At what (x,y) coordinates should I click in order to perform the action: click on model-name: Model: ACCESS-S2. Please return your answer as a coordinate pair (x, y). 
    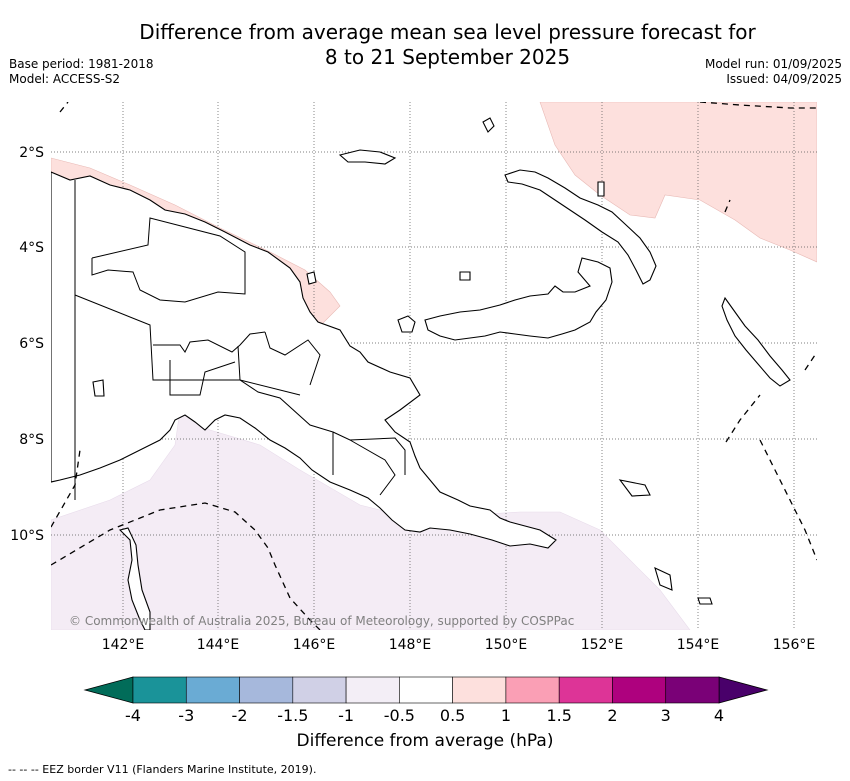
    Looking at the image, I should click on (65, 79).